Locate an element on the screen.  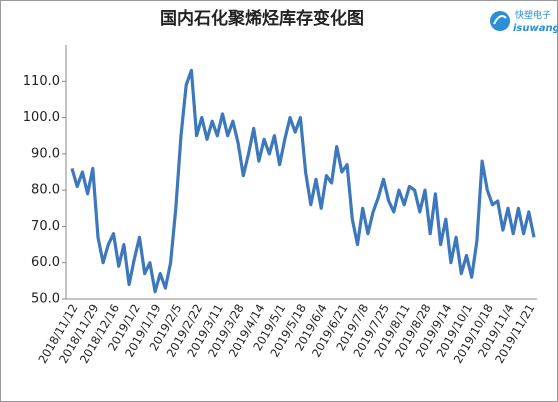
y-tick-label: 70.0 is located at coordinates (45, 226).